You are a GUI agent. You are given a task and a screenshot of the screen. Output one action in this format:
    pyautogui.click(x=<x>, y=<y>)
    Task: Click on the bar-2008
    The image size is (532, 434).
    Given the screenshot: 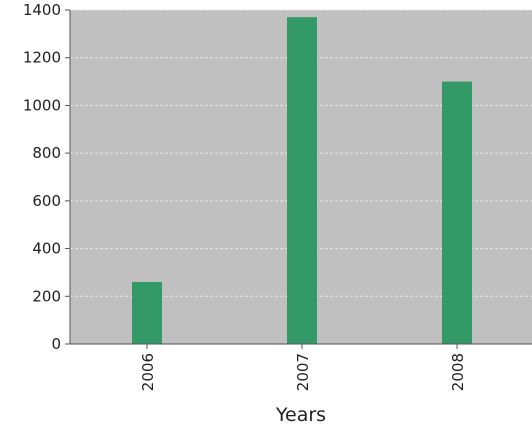 What is the action you would take?
    pyautogui.click(x=457, y=213)
    